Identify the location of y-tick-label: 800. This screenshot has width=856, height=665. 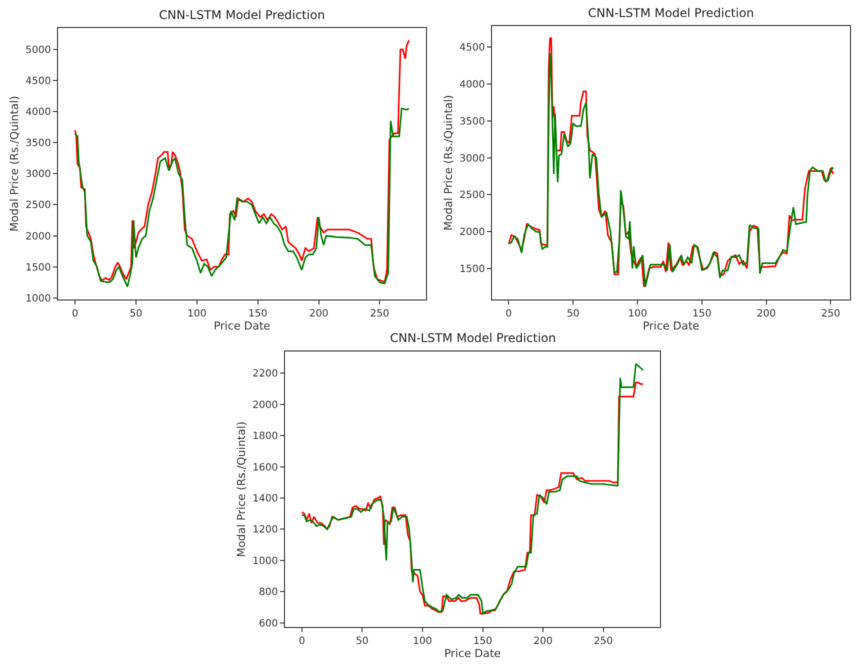
(268, 592).